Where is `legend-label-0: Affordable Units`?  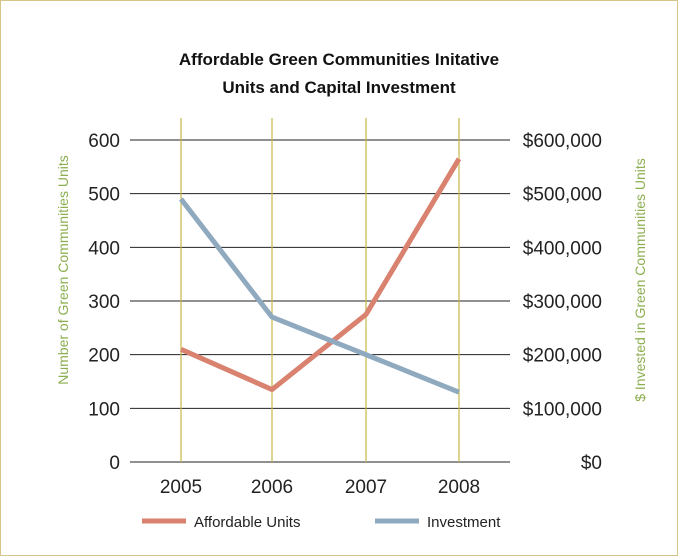
legend-label-0: Affordable Units is located at coordinates (247, 522).